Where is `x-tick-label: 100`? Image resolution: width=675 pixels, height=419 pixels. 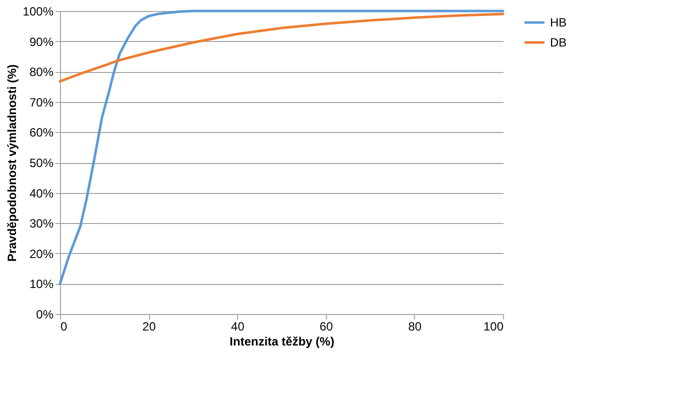 x-tick-label: 100 is located at coordinates (493, 327).